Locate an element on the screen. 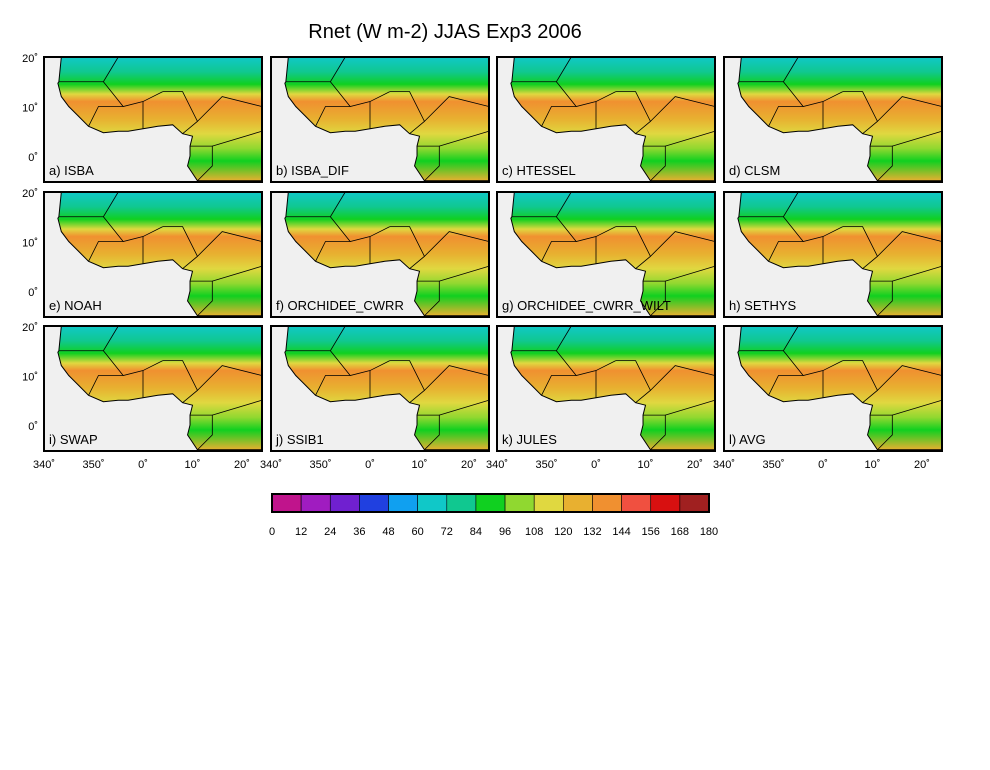  map-panel: d) CLSM is located at coordinates (833, 119).